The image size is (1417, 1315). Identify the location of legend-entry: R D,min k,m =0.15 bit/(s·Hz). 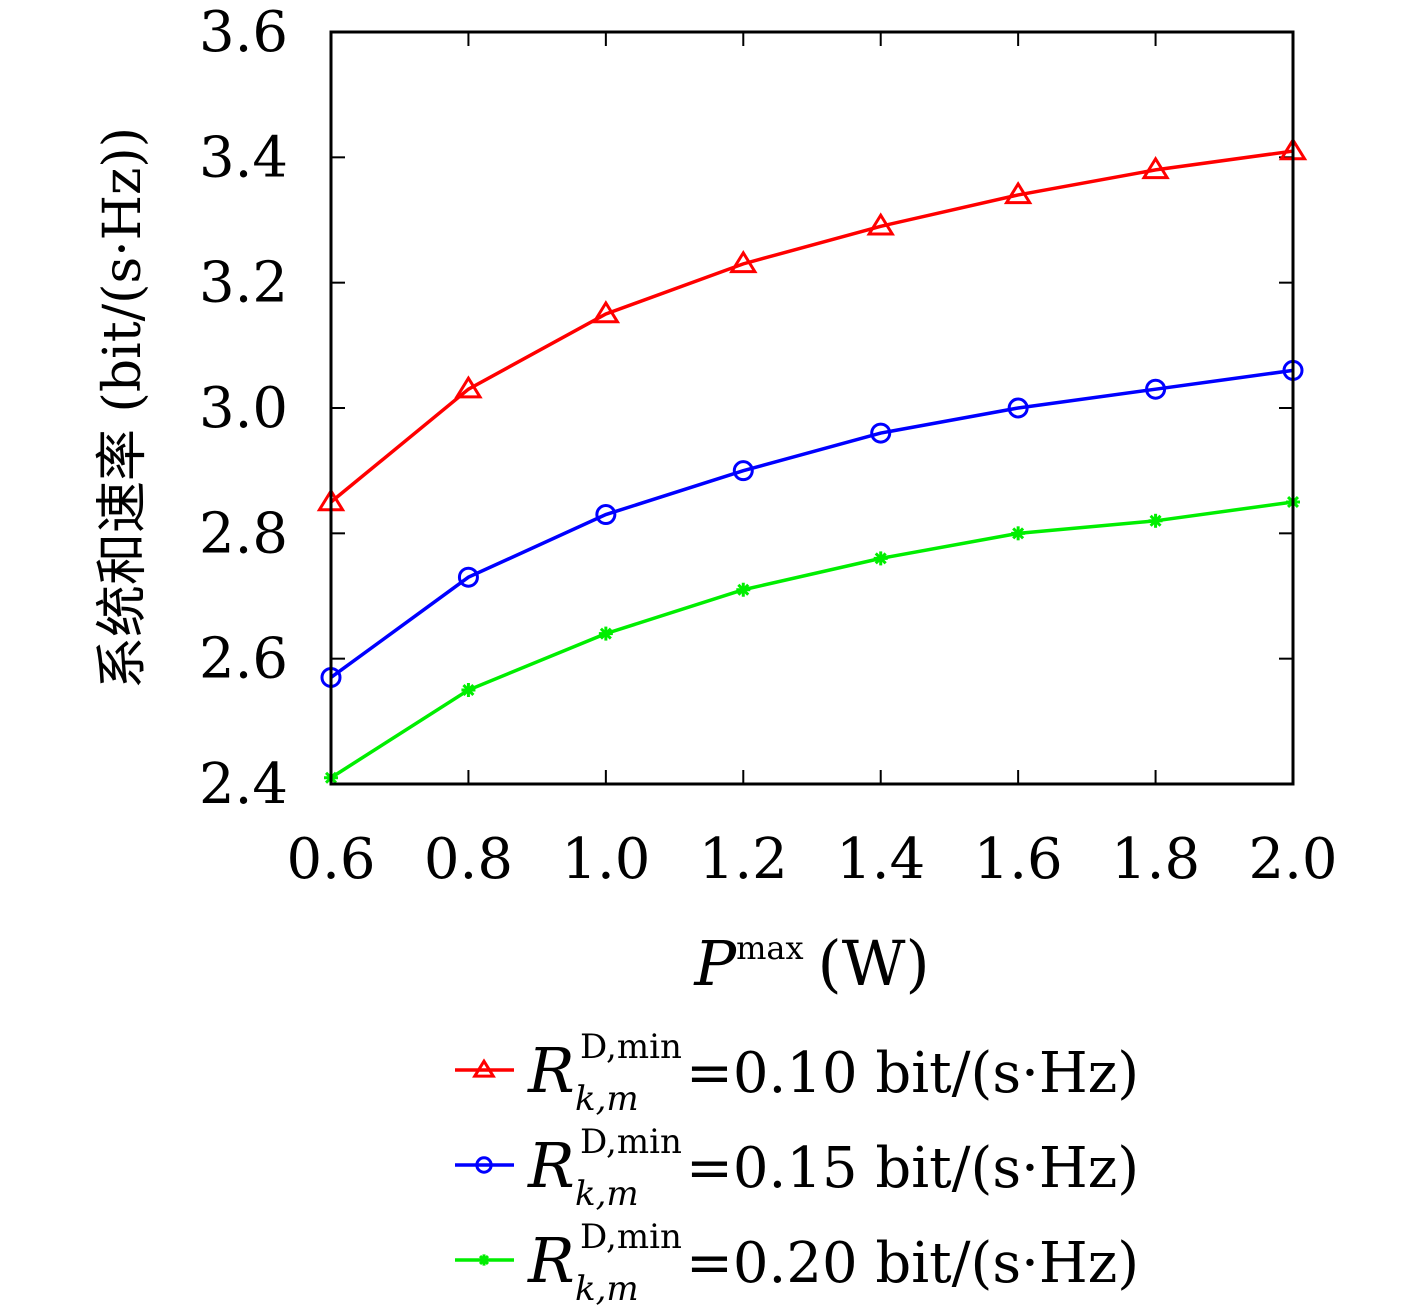
(797, 1168).